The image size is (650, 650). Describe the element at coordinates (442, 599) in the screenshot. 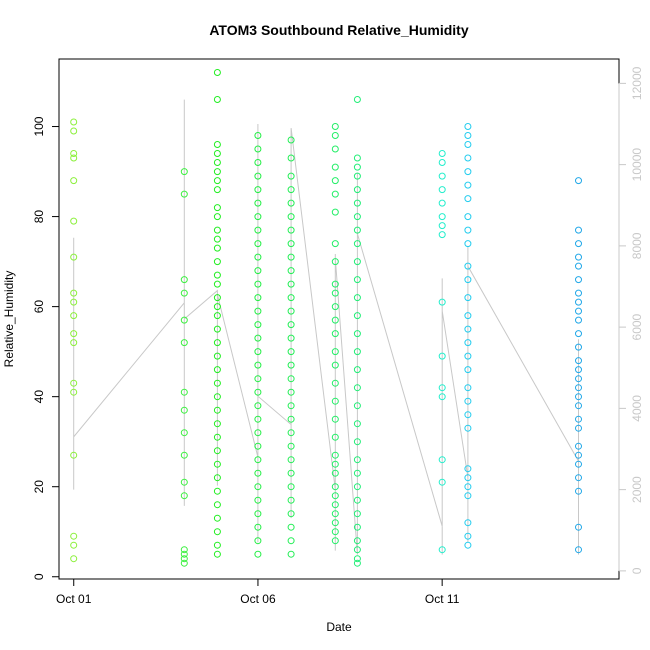

I see `x-tick-label: Oct 11` at that location.